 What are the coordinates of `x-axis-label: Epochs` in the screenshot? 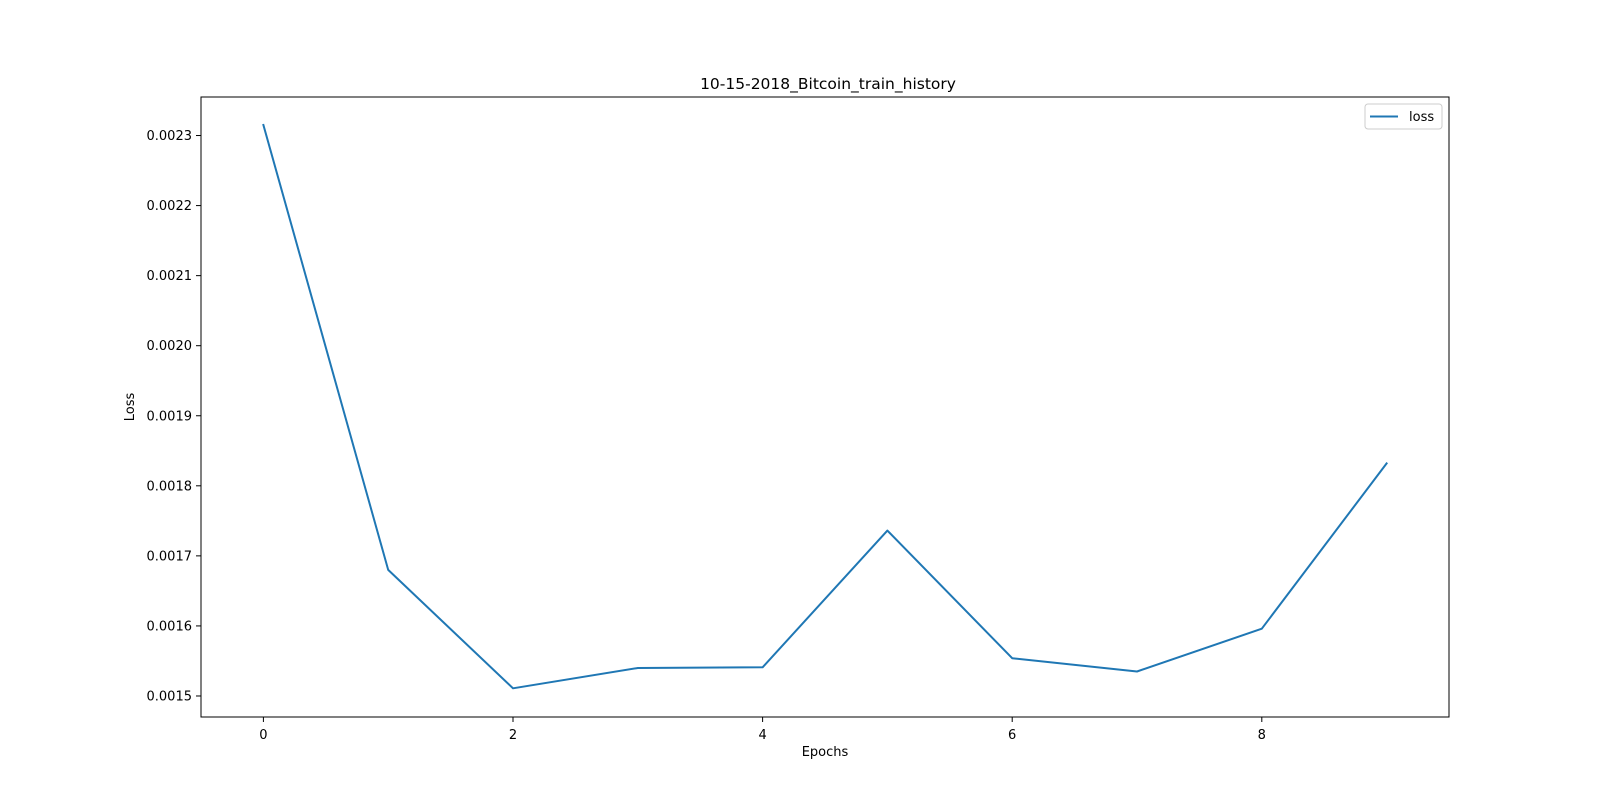 It's located at (825, 752).